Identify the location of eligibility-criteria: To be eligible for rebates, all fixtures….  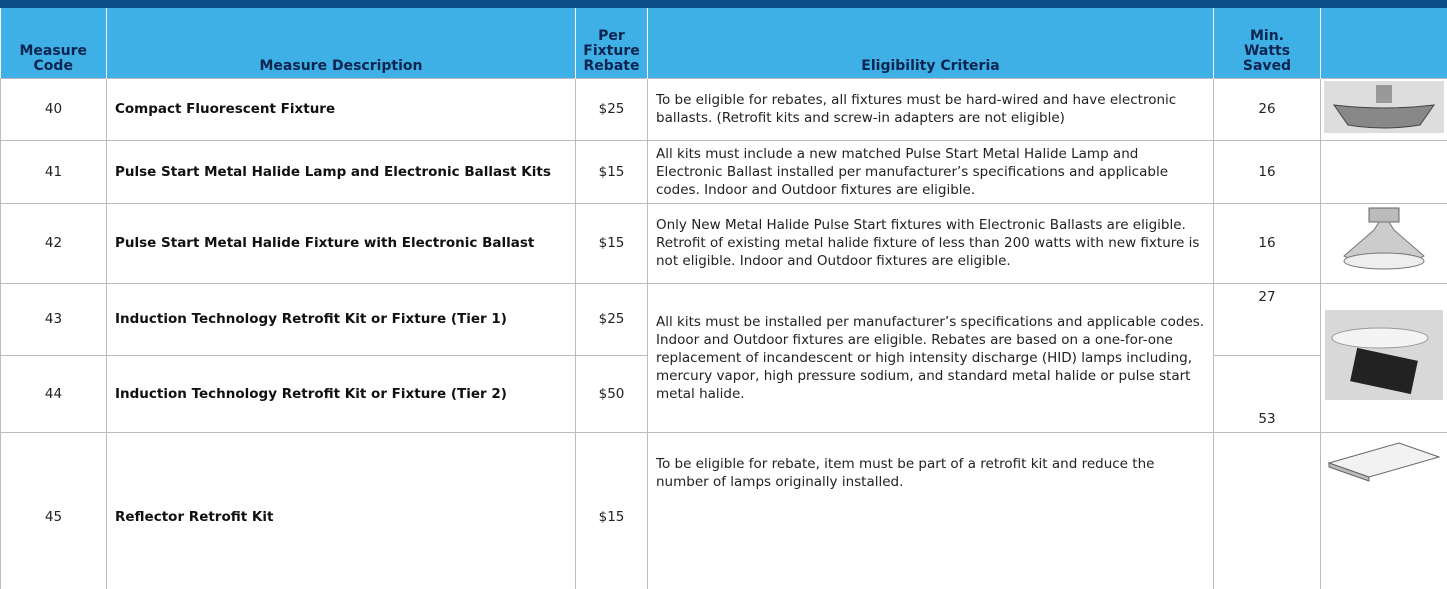
(930, 109).